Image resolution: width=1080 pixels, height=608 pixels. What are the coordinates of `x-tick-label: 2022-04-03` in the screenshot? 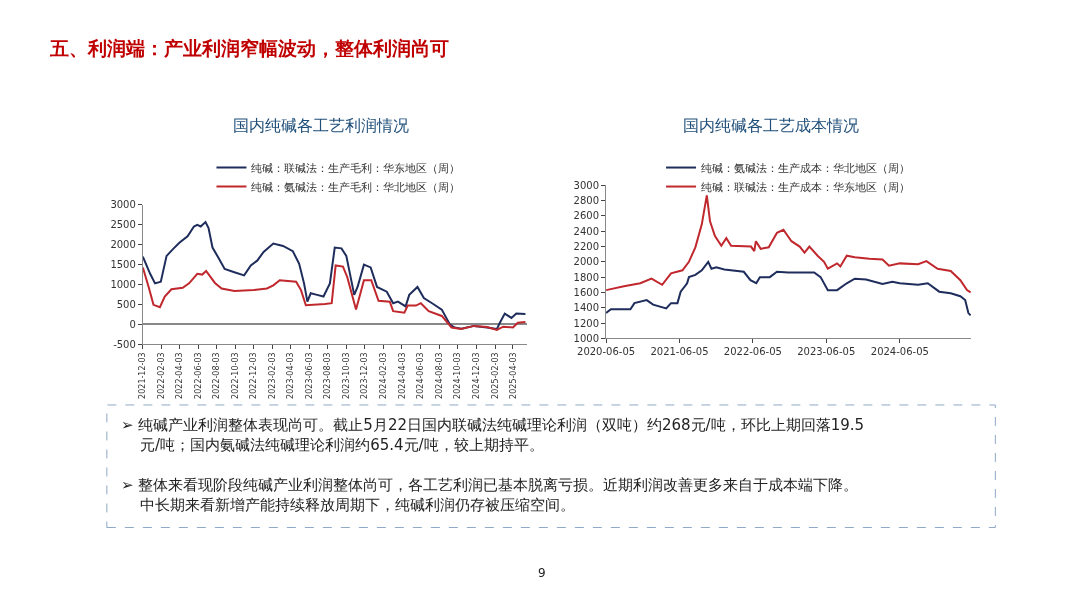 It's located at (180, 375).